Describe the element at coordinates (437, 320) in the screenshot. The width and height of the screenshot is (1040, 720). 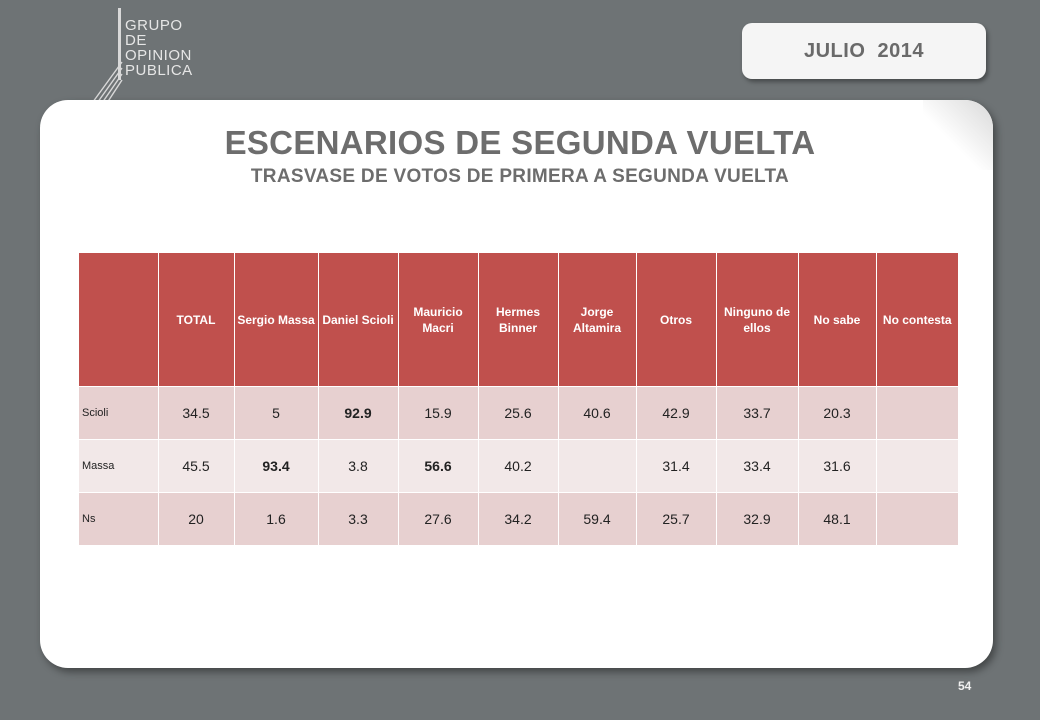
I see `header-cell-mauricio-macri: Mauricio Macri` at that location.